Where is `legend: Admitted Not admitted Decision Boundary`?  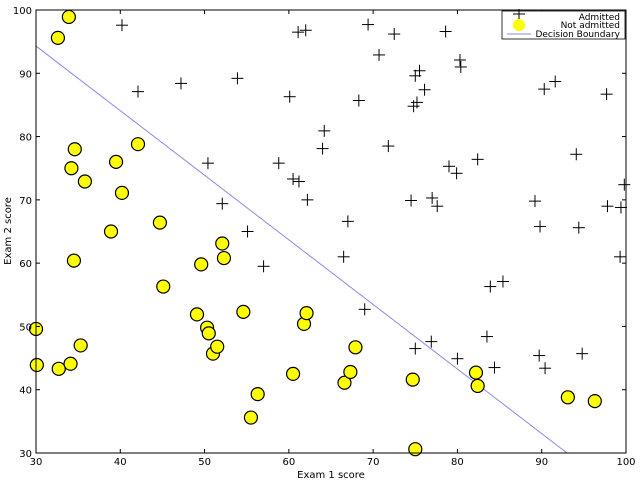 legend: Admitted Not admitted Decision Boundary is located at coordinates (563, 24).